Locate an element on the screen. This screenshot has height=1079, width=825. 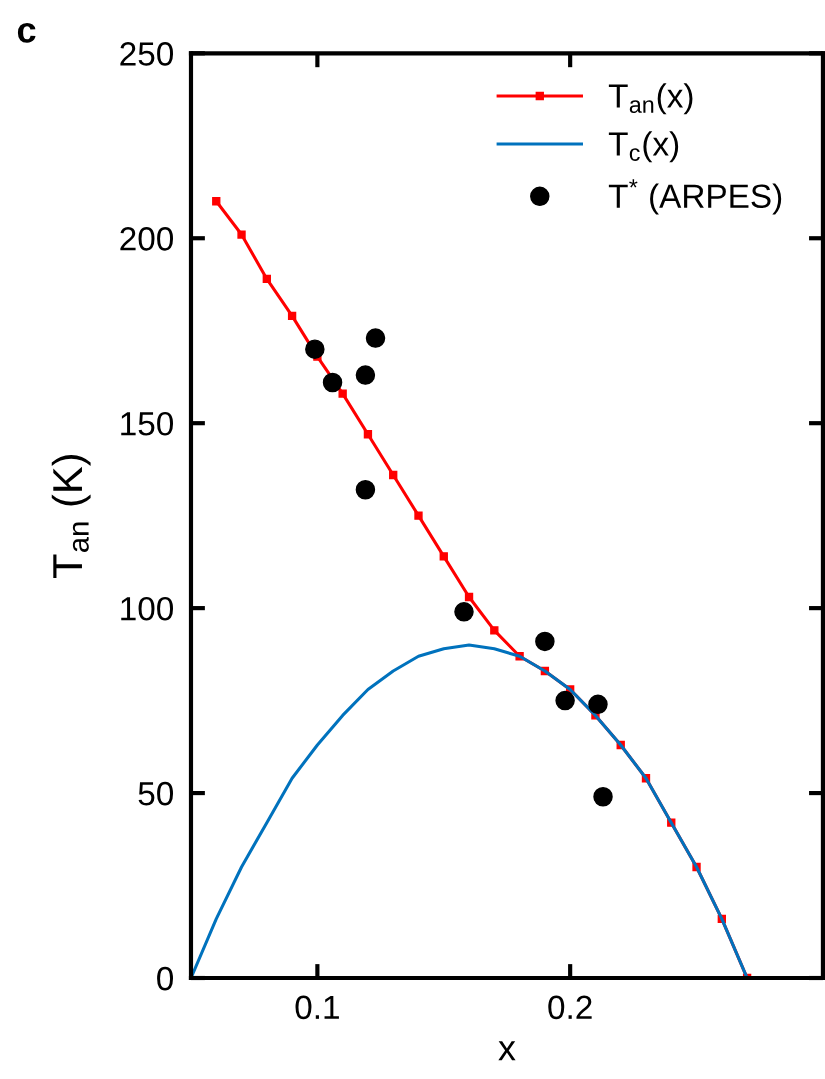
y-tick-label: 50 is located at coordinates (156, 793).